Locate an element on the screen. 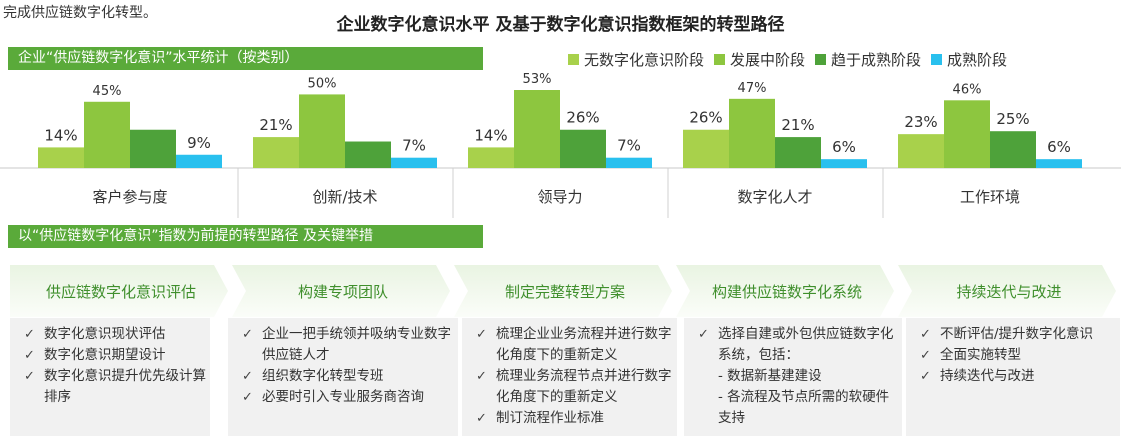 The height and width of the screenshot is (439, 1121). detail-text: 组织数字化转型专班 is located at coordinates (323, 376).